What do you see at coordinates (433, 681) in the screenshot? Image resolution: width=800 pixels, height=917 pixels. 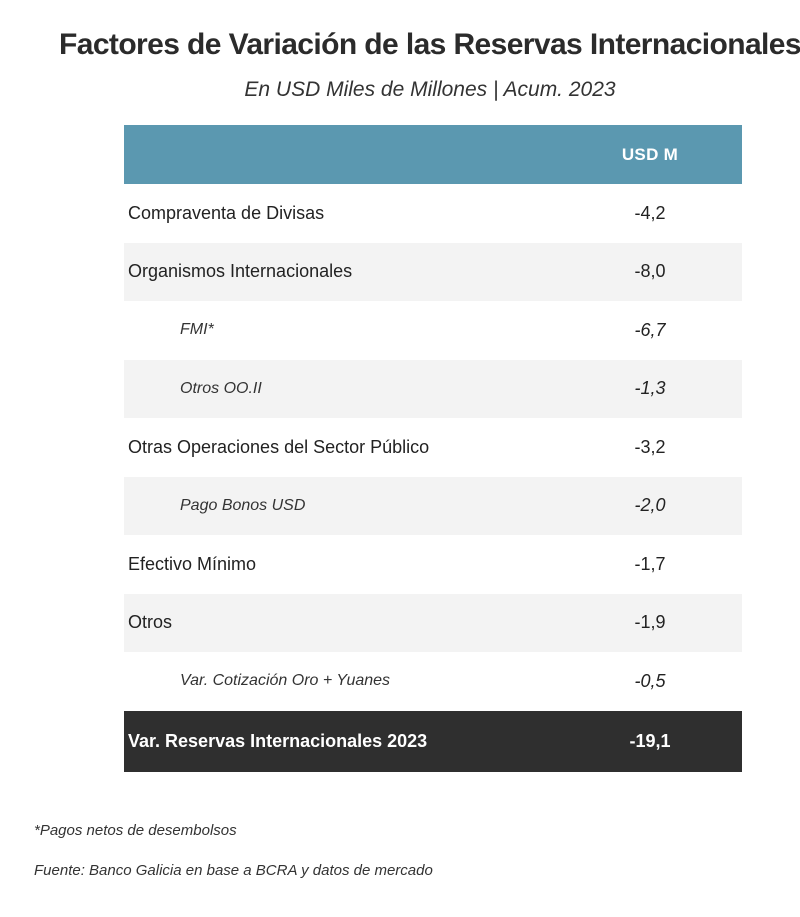 I see `table-subrow: Var. Cotización Oro + Yuanes -0,5` at bounding box center [433, 681].